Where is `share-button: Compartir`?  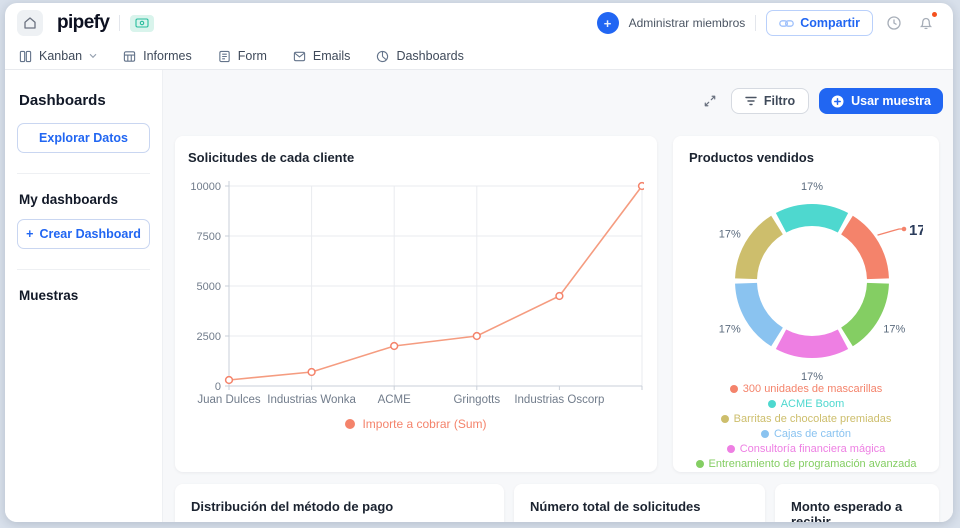
share-button: Compartir is located at coordinates (819, 23).